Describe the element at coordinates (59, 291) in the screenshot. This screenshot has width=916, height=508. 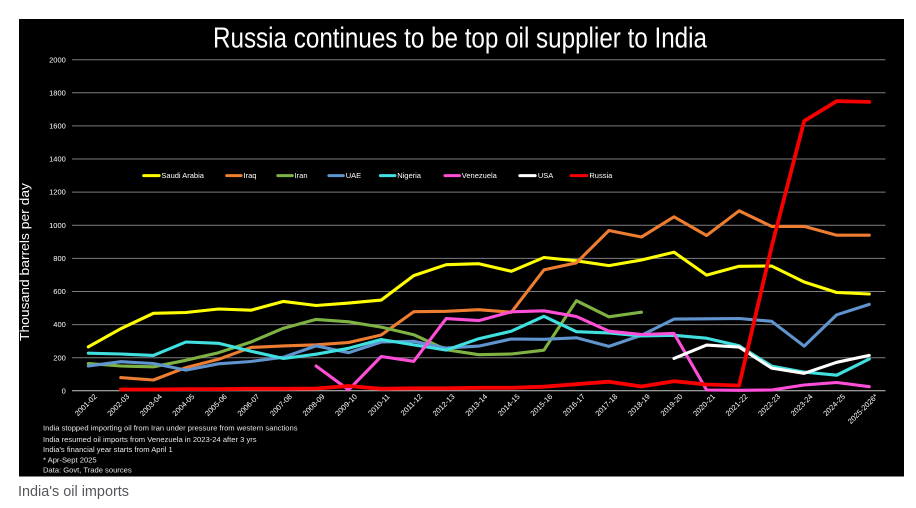
I see `svg-text: 600` at that location.